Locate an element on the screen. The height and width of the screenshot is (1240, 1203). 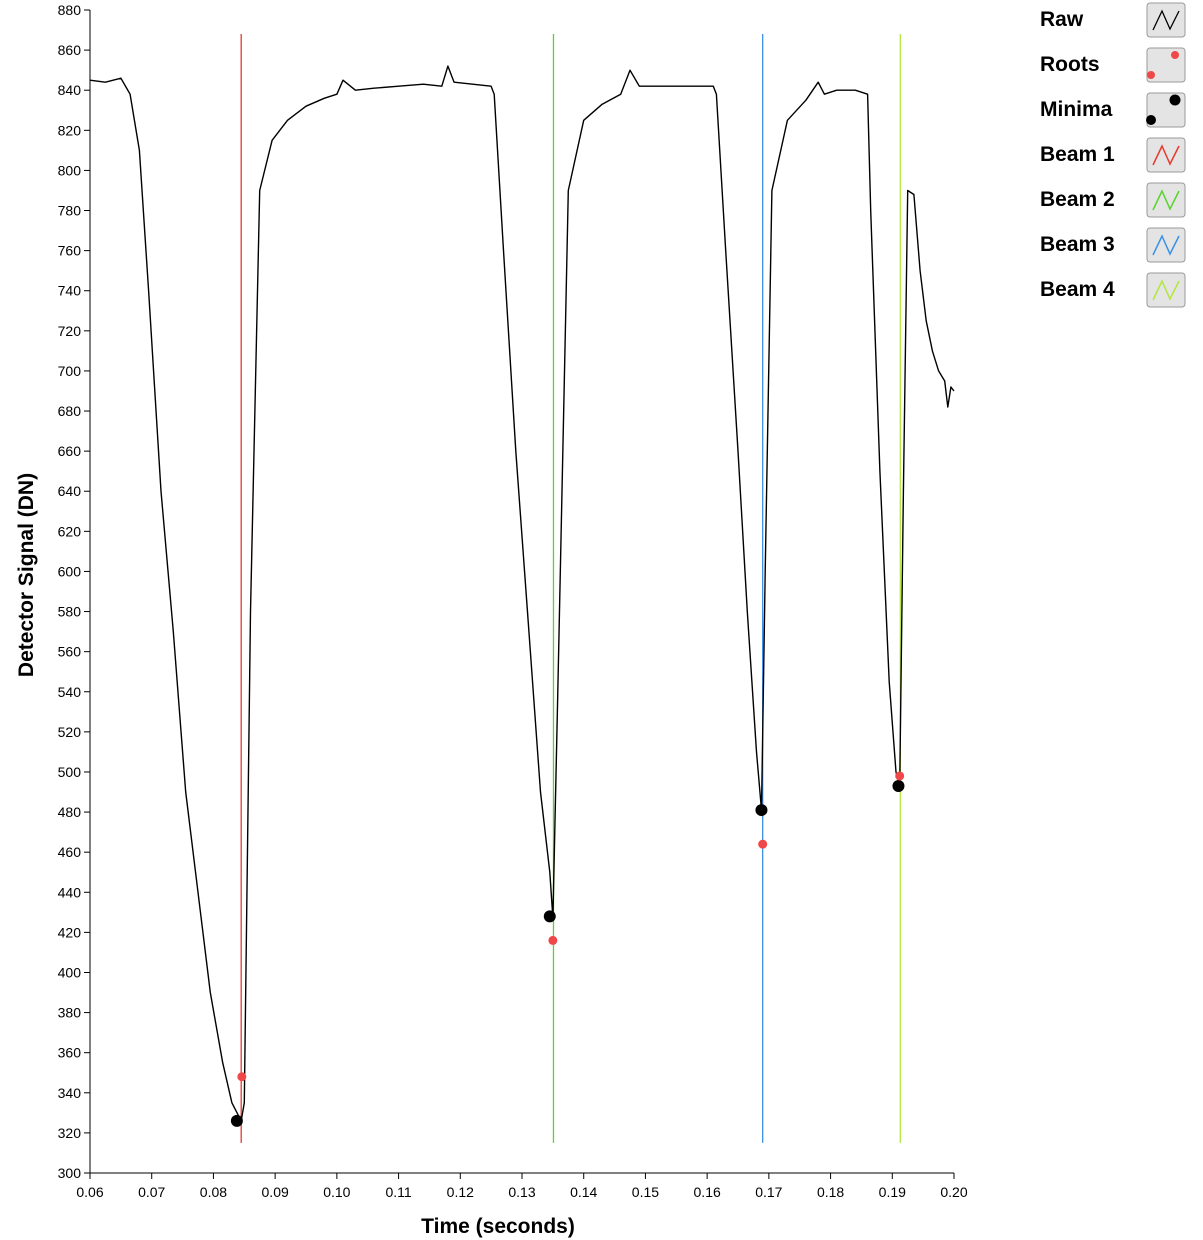
y-tick-label: 780 is located at coordinates (70, 211).